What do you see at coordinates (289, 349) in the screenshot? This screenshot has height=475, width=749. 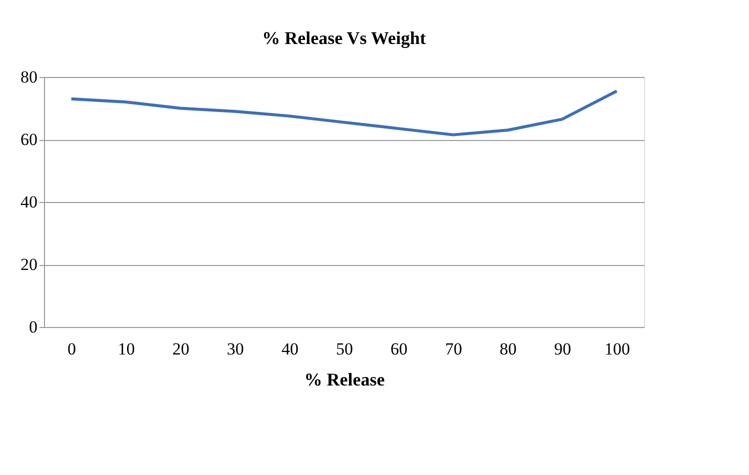 I see `x-tick-label: 40` at bounding box center [289, 349].